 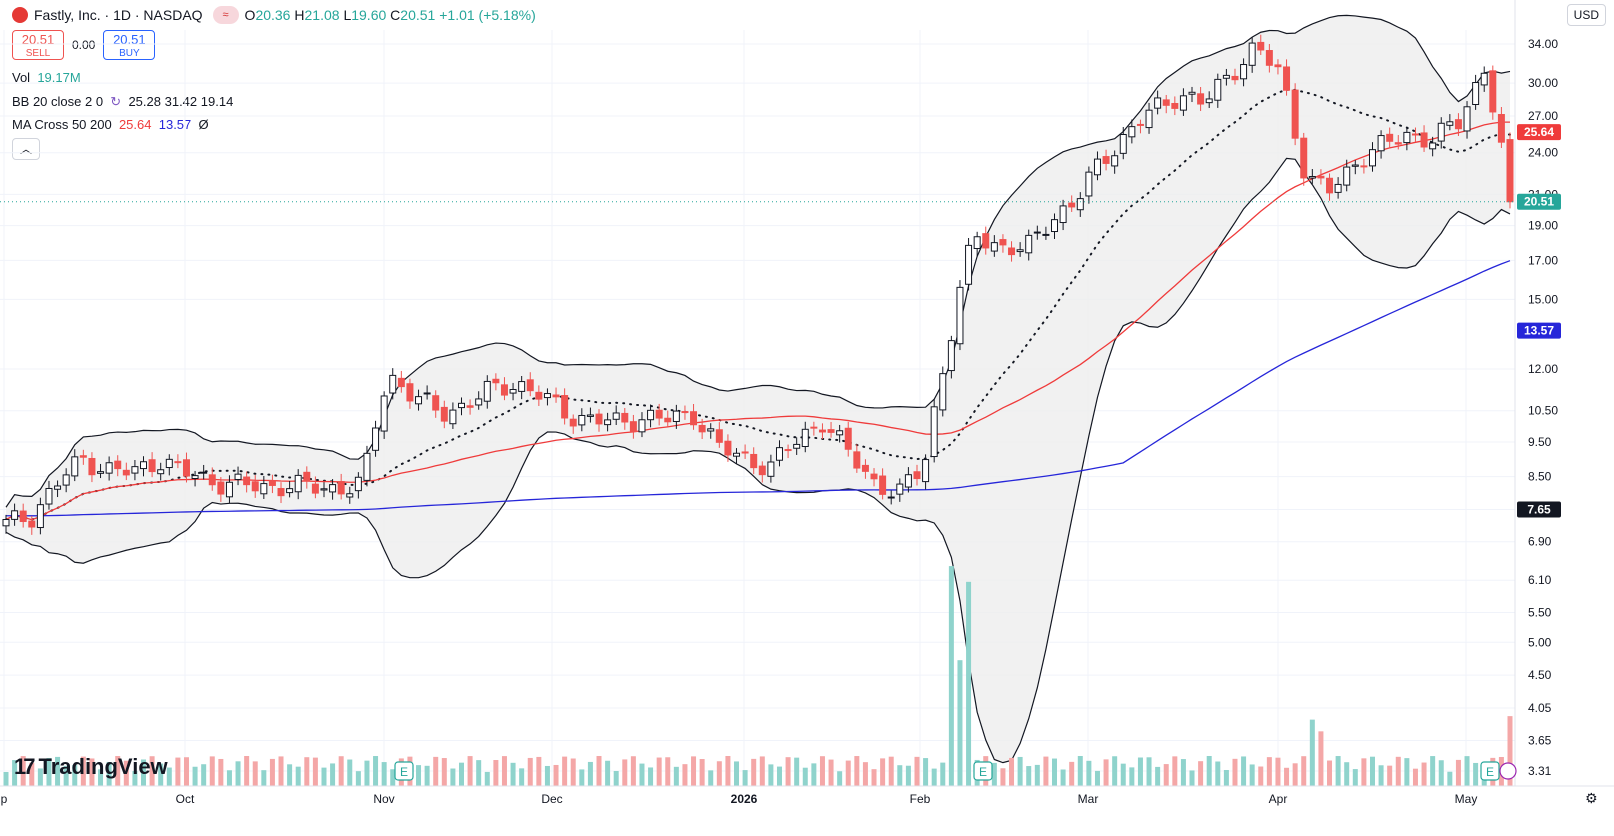 What do you see at coordinates (1586, 15) in the screenshot?
I see `currency-selector: USD` at bounding box center [1586, 15].